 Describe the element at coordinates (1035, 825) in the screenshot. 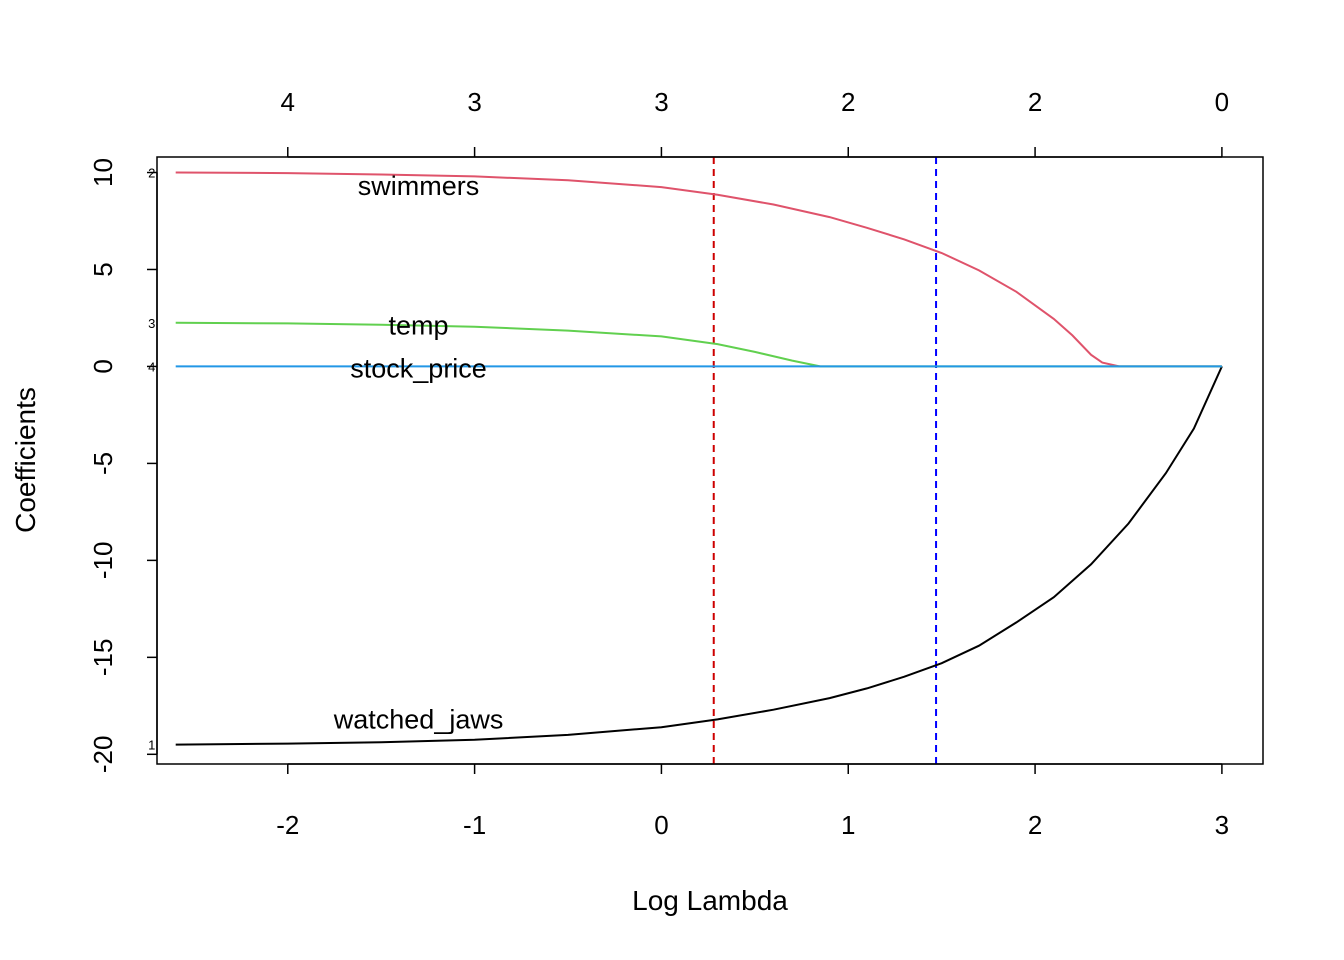

I see `x-tick-label: 2` at that location.